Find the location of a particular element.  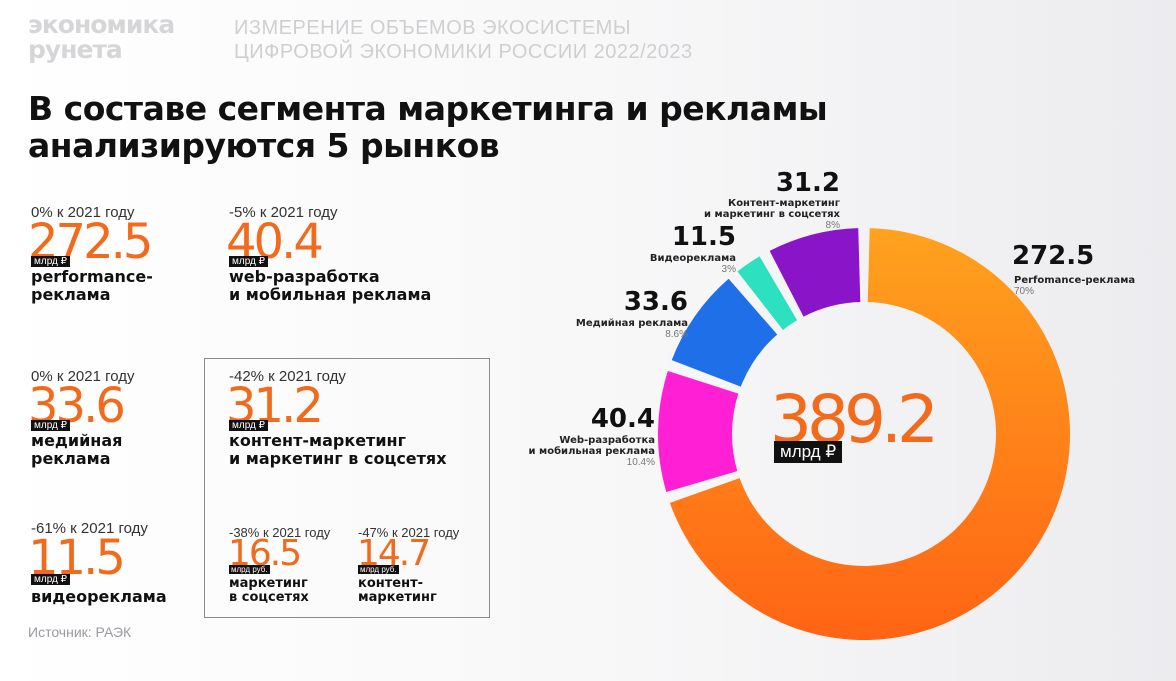

donut-slice-video is located at coordinates (767, 293).